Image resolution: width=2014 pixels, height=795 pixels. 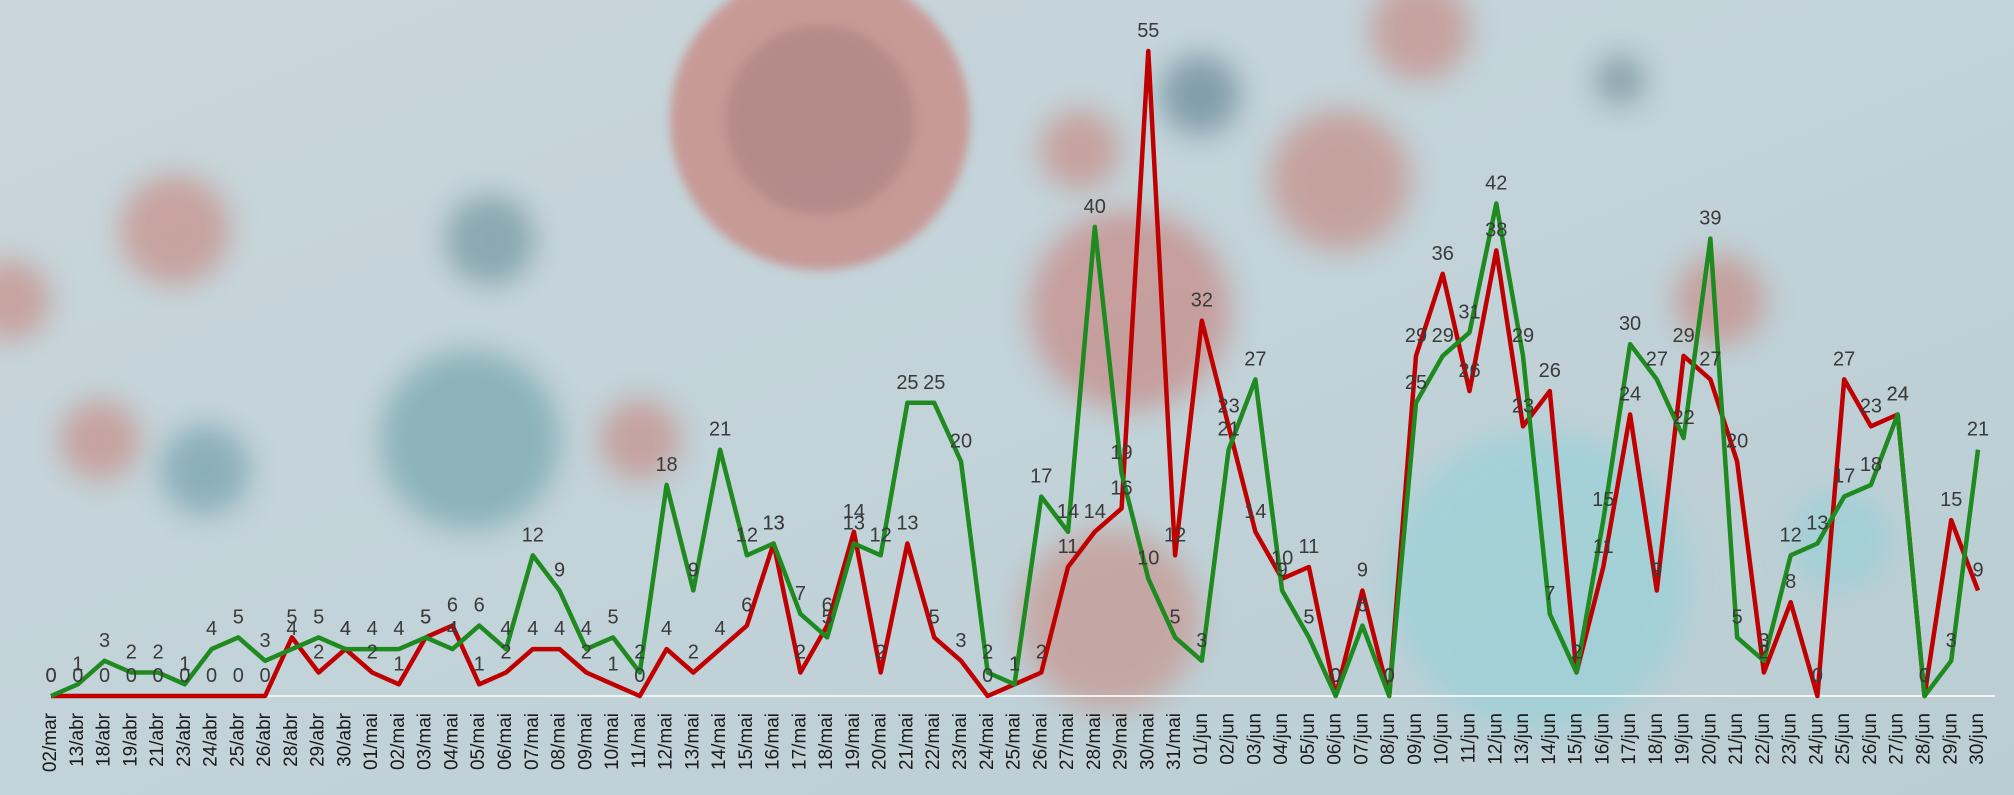 I want to click on x-tick-label: 19/jun, so click(x=1683, y=739).